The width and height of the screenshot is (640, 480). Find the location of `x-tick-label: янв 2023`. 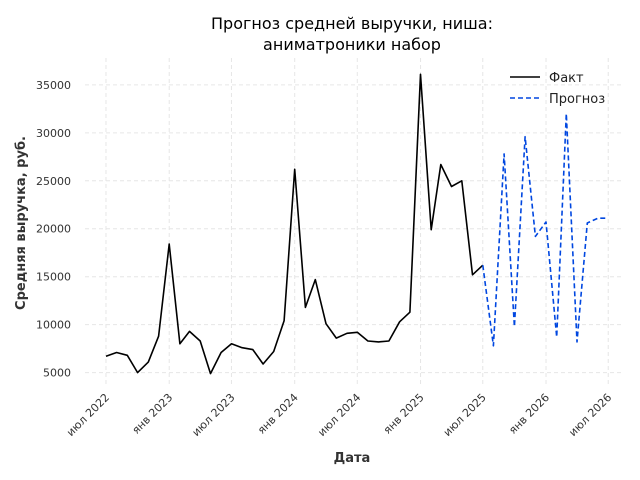

x-tick-label: янв 2023 is located at coordinates (153, 414).